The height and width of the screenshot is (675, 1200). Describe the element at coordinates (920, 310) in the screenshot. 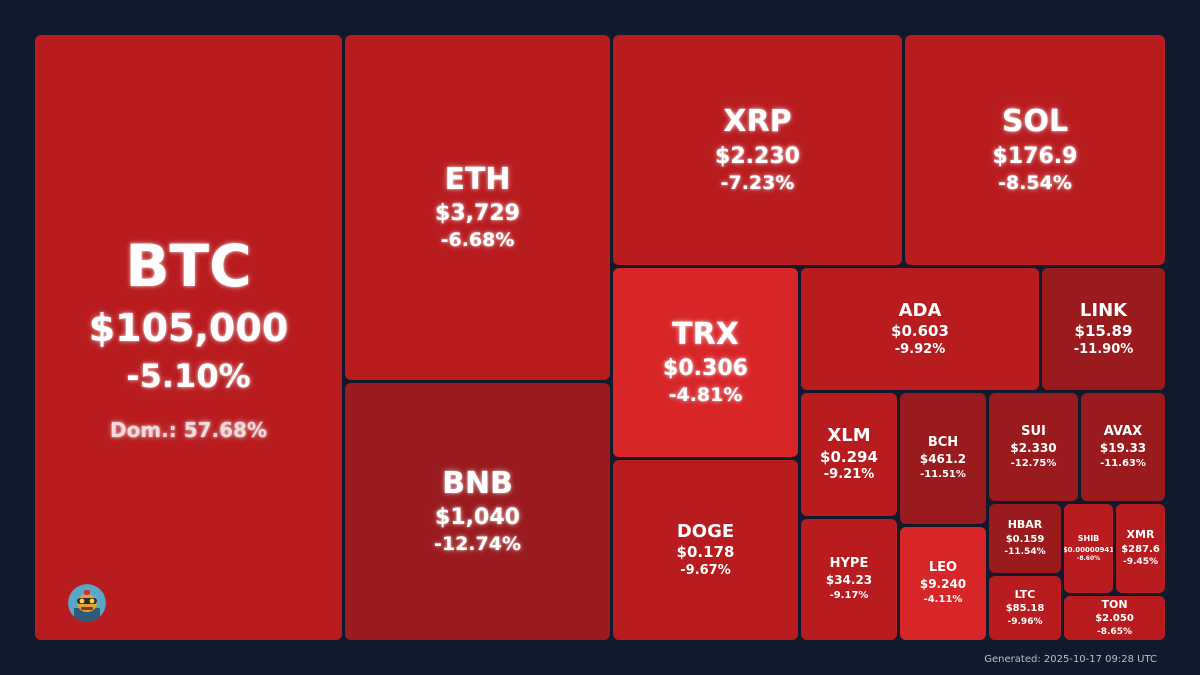

I see `tile-symbol: ADA` at that location.